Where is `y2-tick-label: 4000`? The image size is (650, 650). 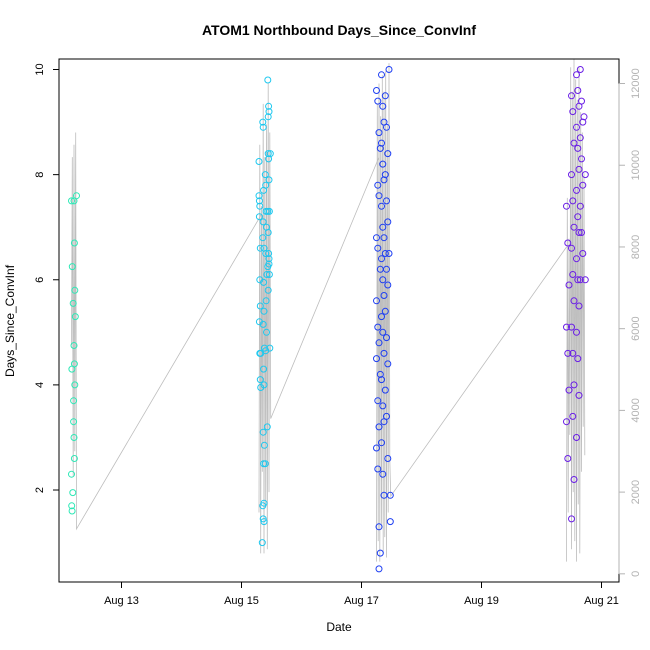 y2-tick-label: 4000 is located at coordinates (636, 410).